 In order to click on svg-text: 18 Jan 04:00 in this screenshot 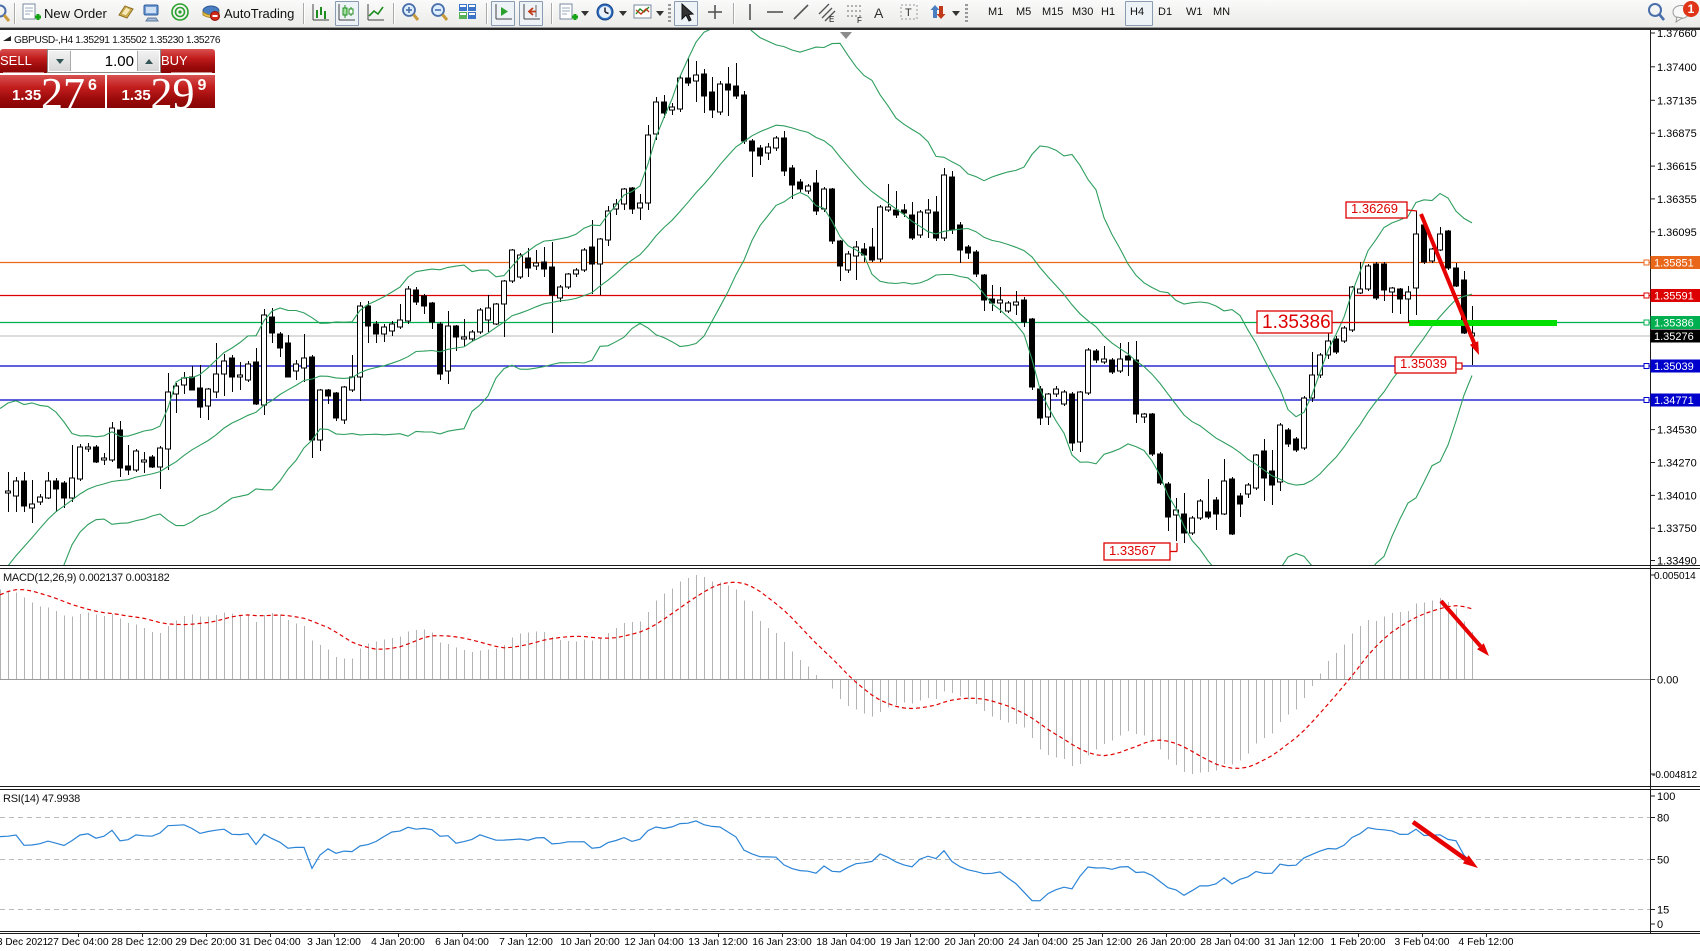, I will do `click(846, 942)`.